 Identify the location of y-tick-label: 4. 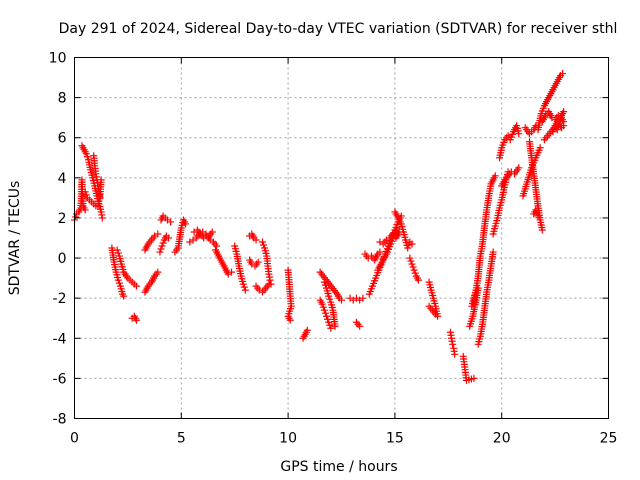
(62, 179).